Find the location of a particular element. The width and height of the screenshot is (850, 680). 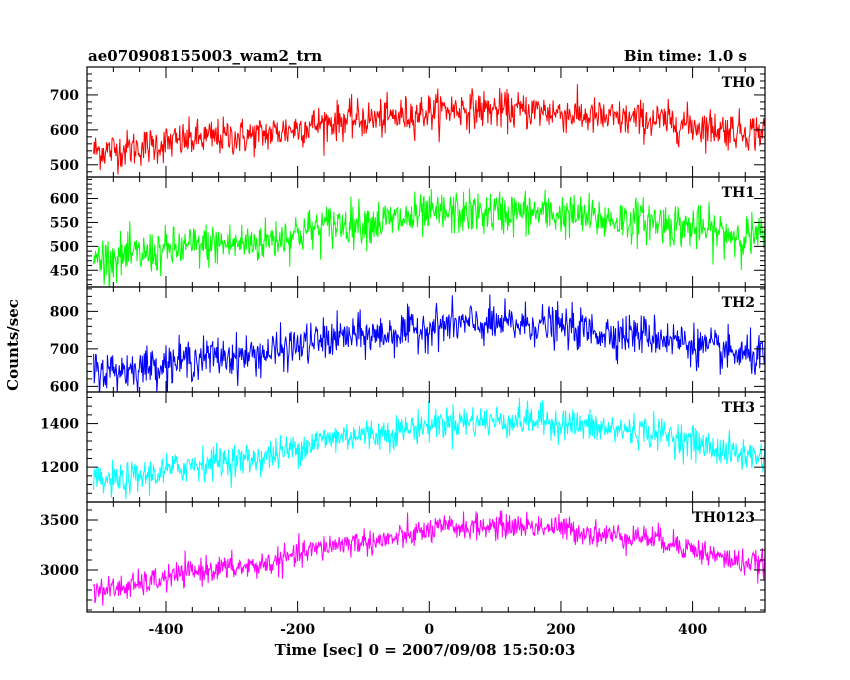

panel-th0: 500 600 700 TH0 is located at coordinates (408, 122).